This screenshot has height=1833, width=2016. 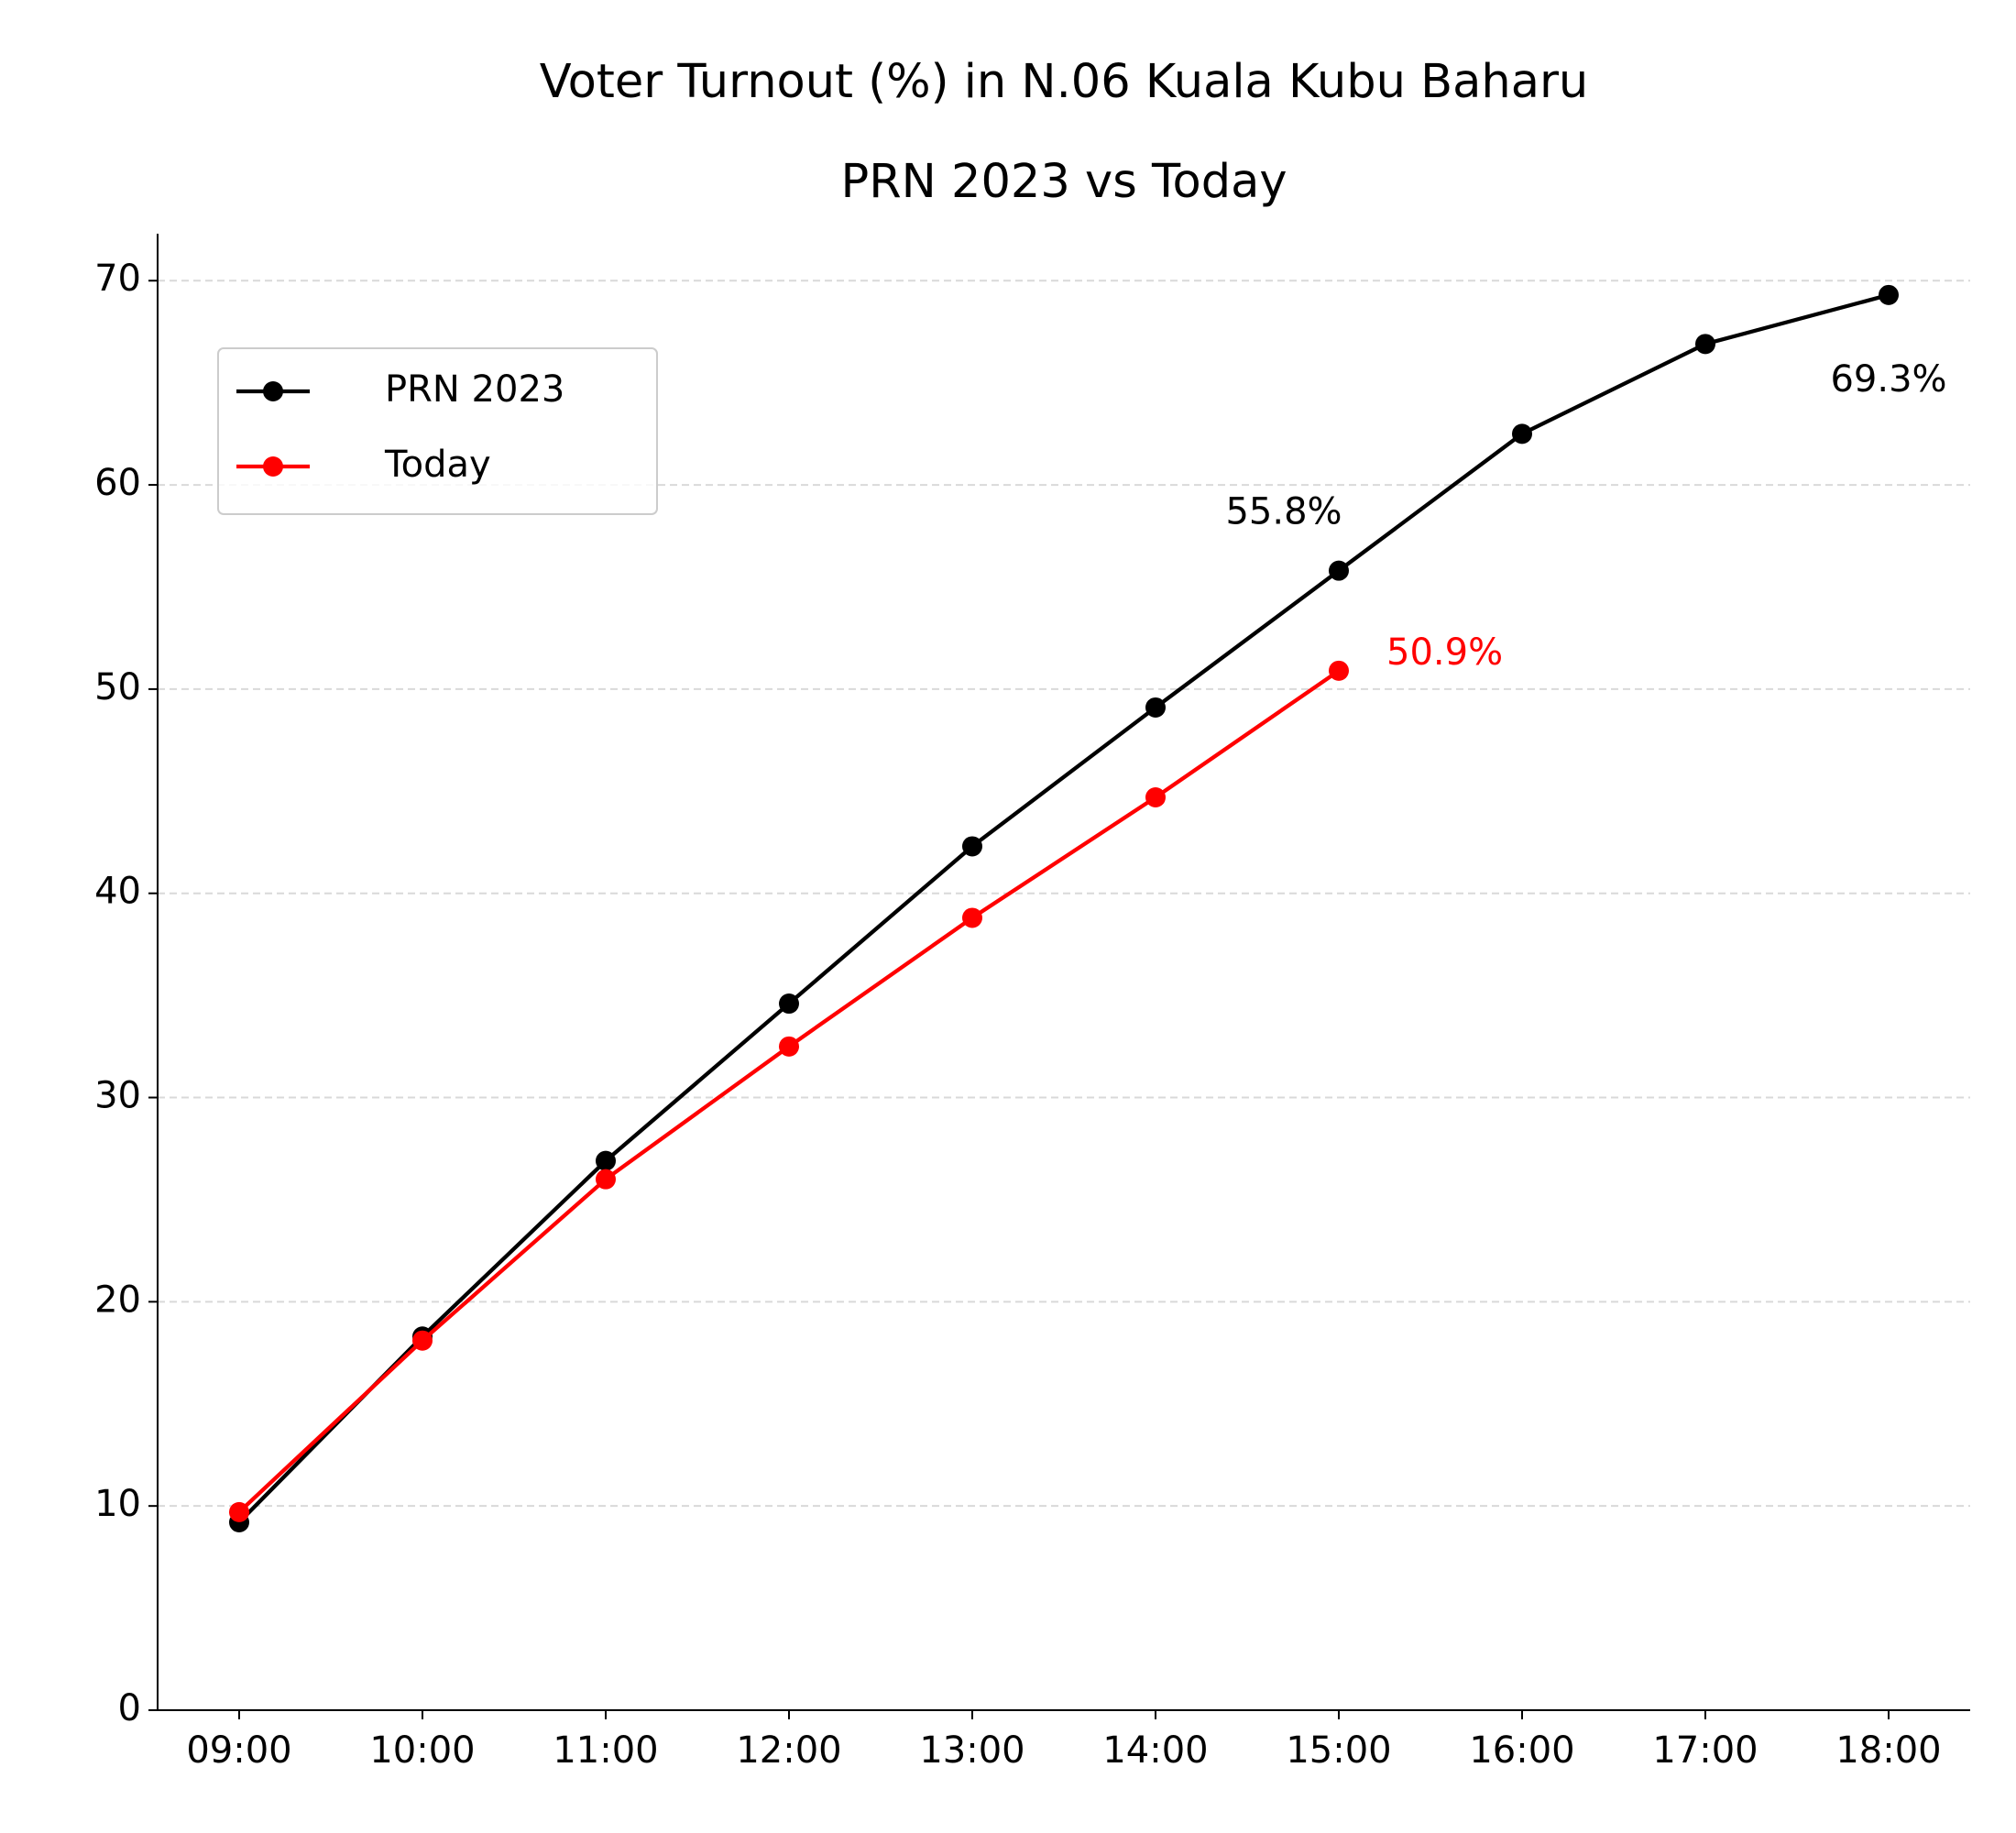 I want to click on chart-subtitle: PRN 2023 vs Today, so click(x=1063, y=182).